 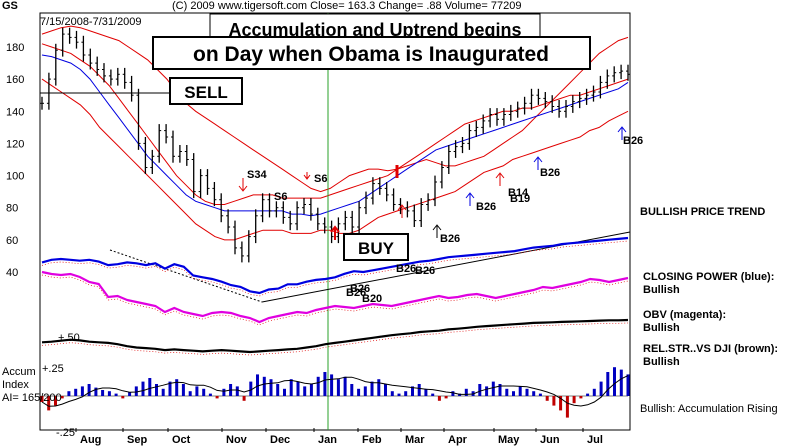 I want to click on x-tick-label: May, so click(x=509, y=440).